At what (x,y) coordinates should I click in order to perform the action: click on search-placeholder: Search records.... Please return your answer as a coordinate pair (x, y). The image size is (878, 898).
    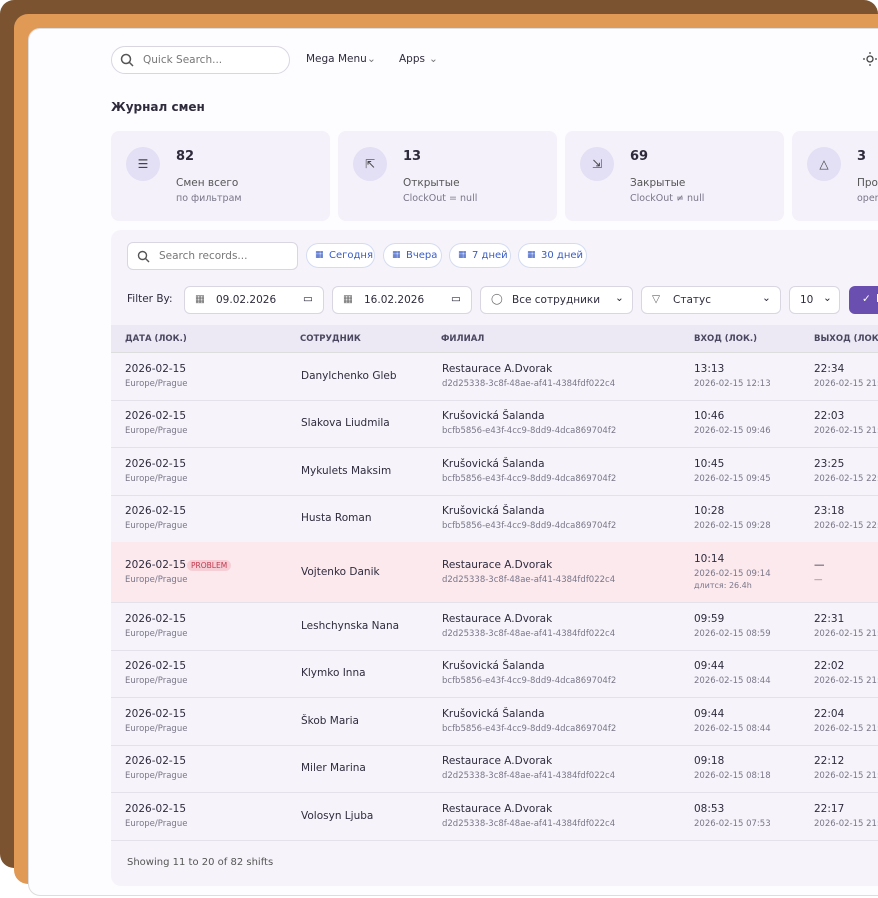
    Looking at the image, I should click on (203, 256).